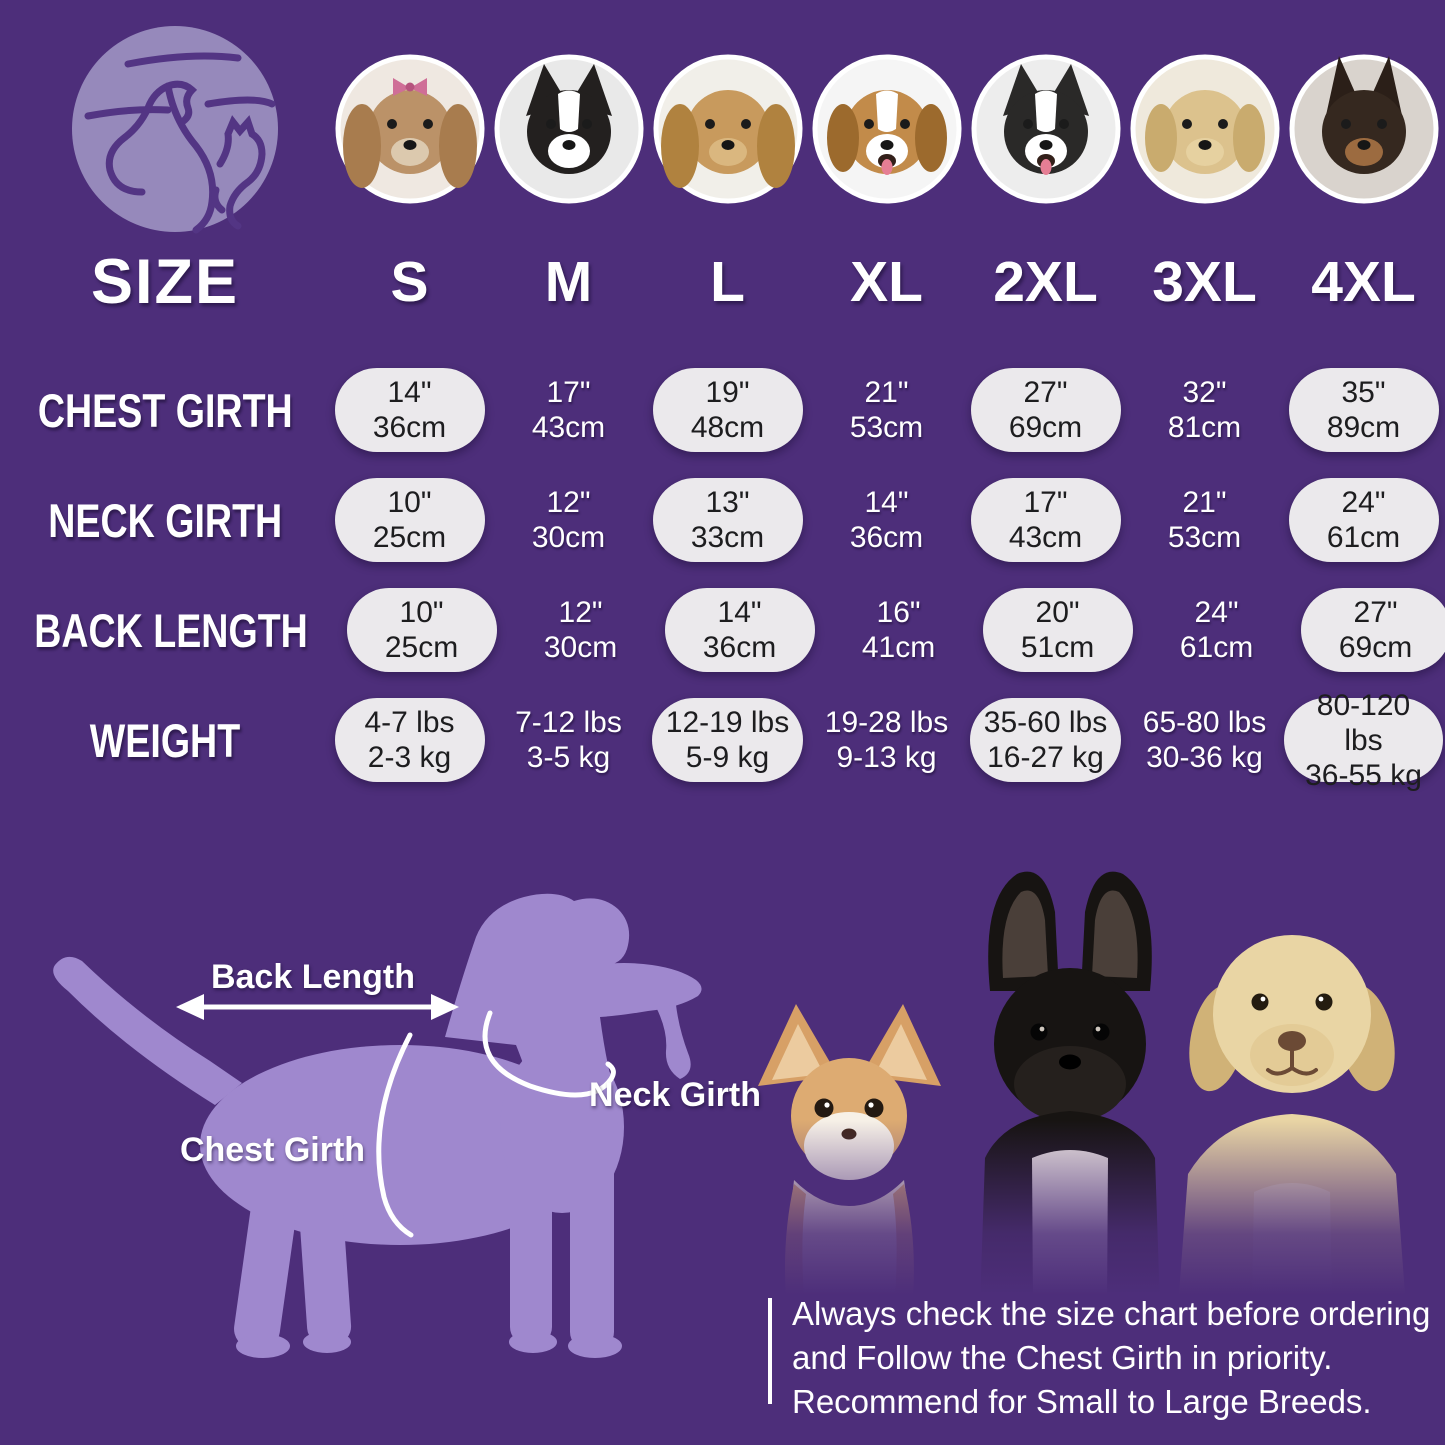  I want to click on size-letters-row: S M L XL 2XL 3XL 4XL, so click(886, 282).